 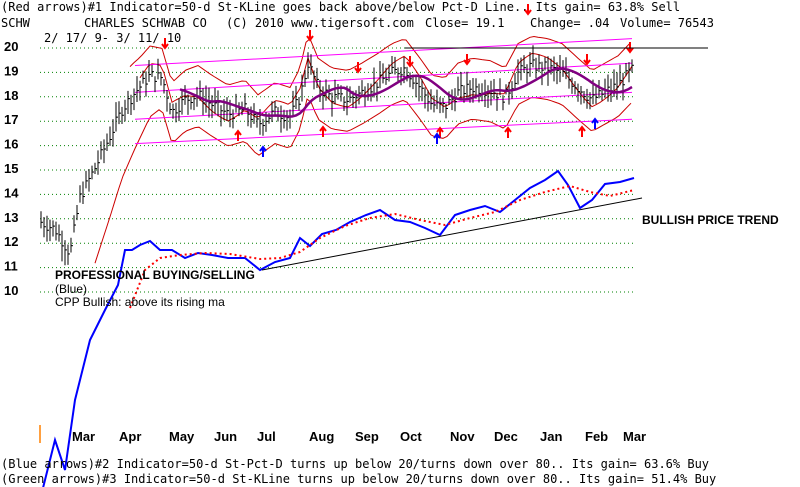 What do you see at coordinates (596, 436) in the screenshot?
I see `x-tick-label: Feb` at bounding box center [596, 436].